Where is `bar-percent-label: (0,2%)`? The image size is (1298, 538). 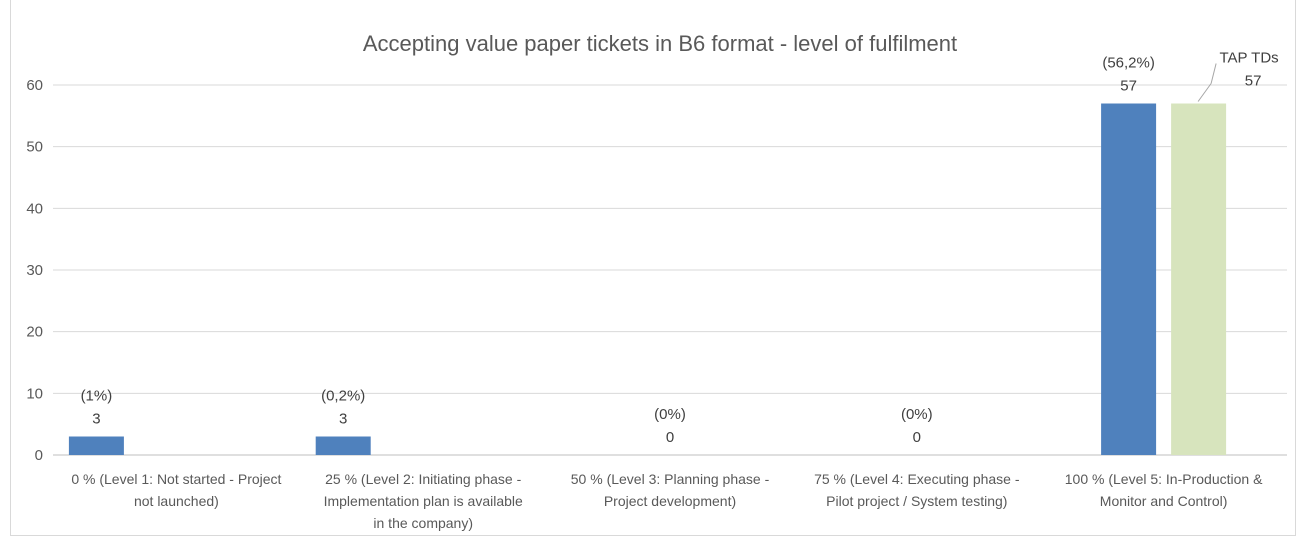 bar-percent-label: (0,2%) is located at coordinates (343, 396).